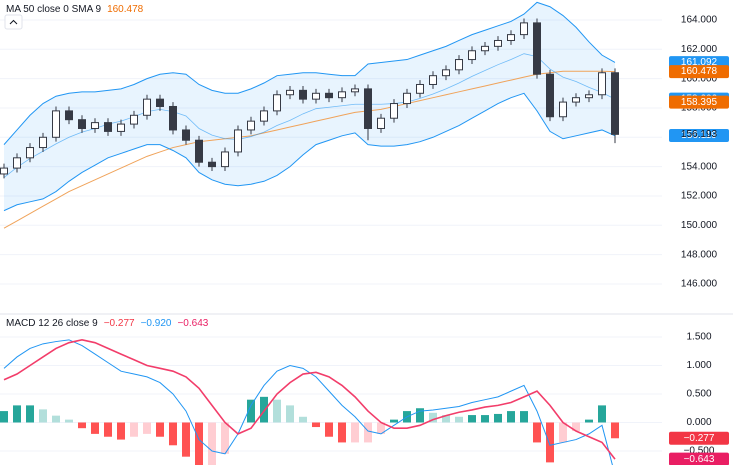 The image size is (733, 465). Describe the element at coordinates (699, 284) in the screenshot. I see `y-tick-label: 146.000` at that location.